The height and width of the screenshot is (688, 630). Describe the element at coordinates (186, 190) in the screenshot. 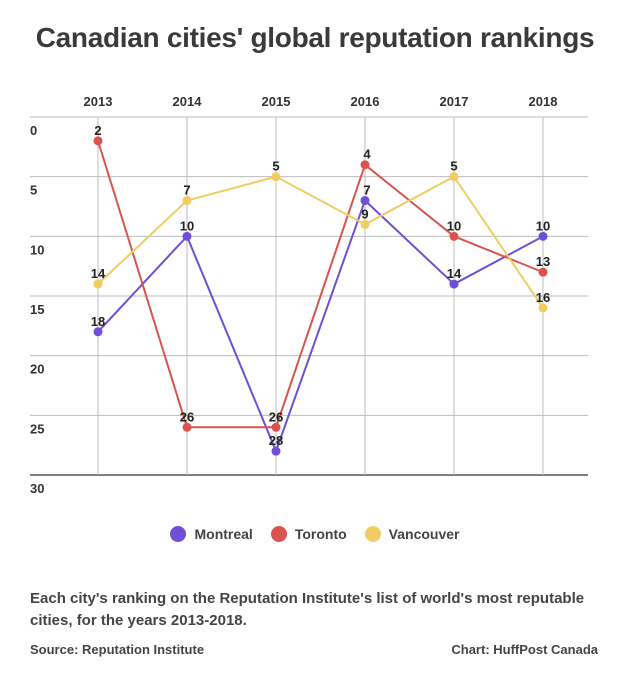

I see `data-label-vancouver: 7` at that location.